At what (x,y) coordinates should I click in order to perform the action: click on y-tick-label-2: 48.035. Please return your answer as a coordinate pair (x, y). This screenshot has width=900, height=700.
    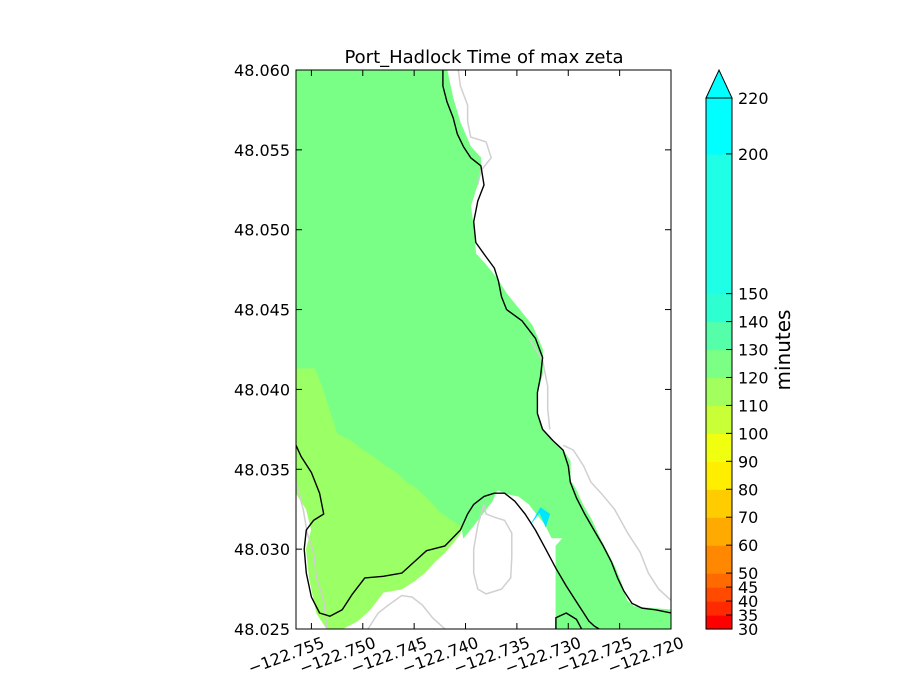
    Looking at the image, I should click on (262, 469).